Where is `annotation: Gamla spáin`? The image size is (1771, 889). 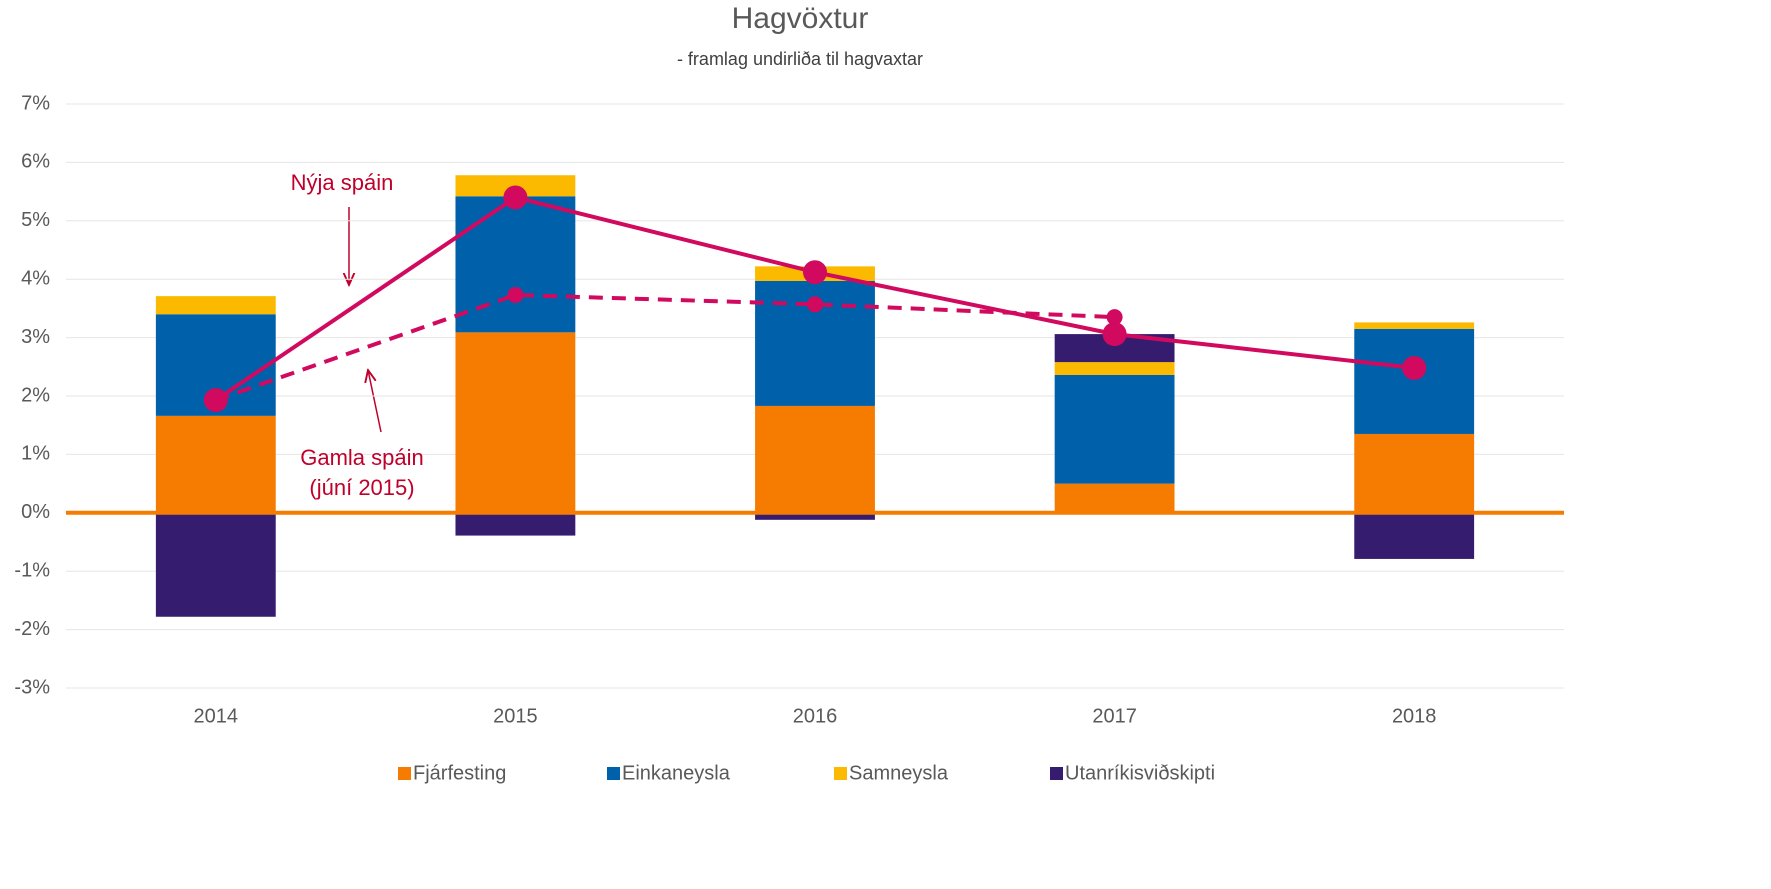 annotation: Gamla spáin is located at coordinates (362, 457).